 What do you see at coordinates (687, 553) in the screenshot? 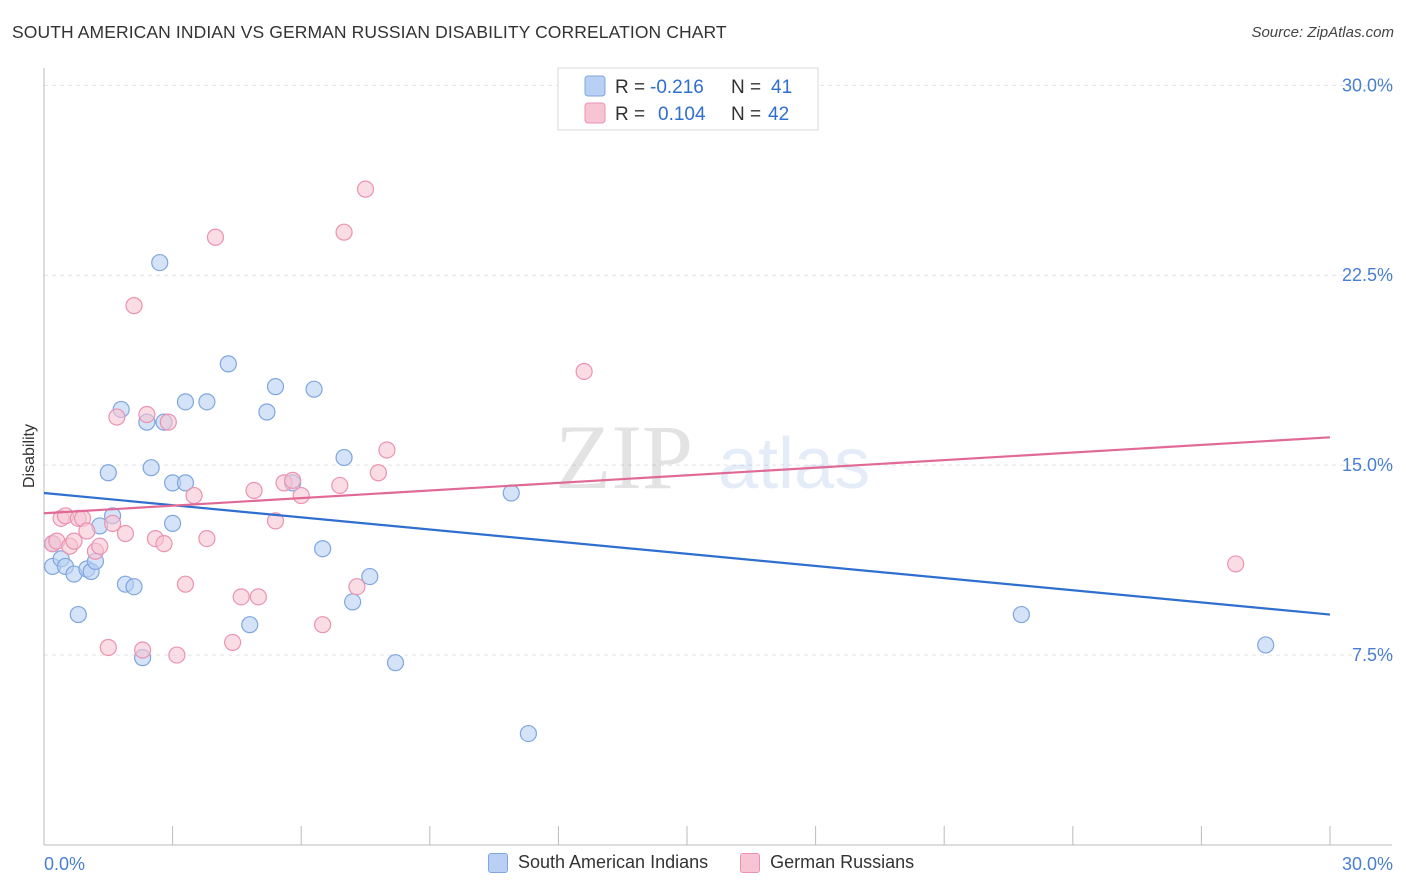
I see `trend-line-south-american-indians` at bounding box center [687, 553].